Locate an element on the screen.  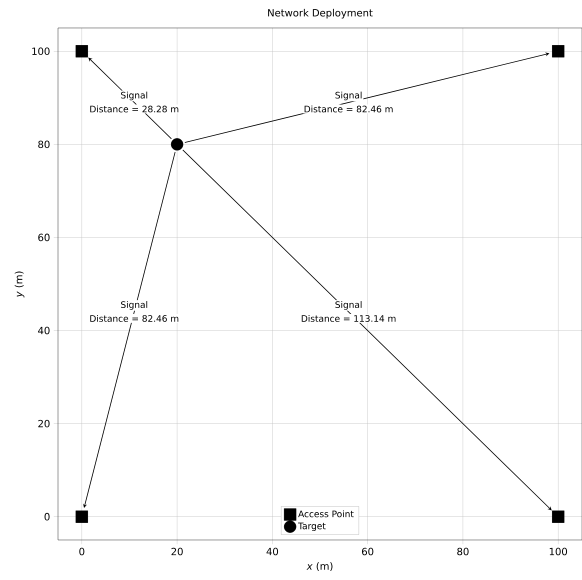
chart-title: Network Deployment is located at coordinates (320, 13).